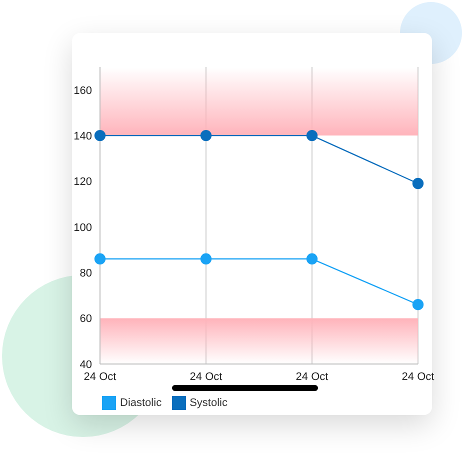 Image resolution: width=464 pixels, height=465 pixels. Describe the element at coordinates (83, 228) in the screenshot. I see `y-tick-label: 100` at that location.